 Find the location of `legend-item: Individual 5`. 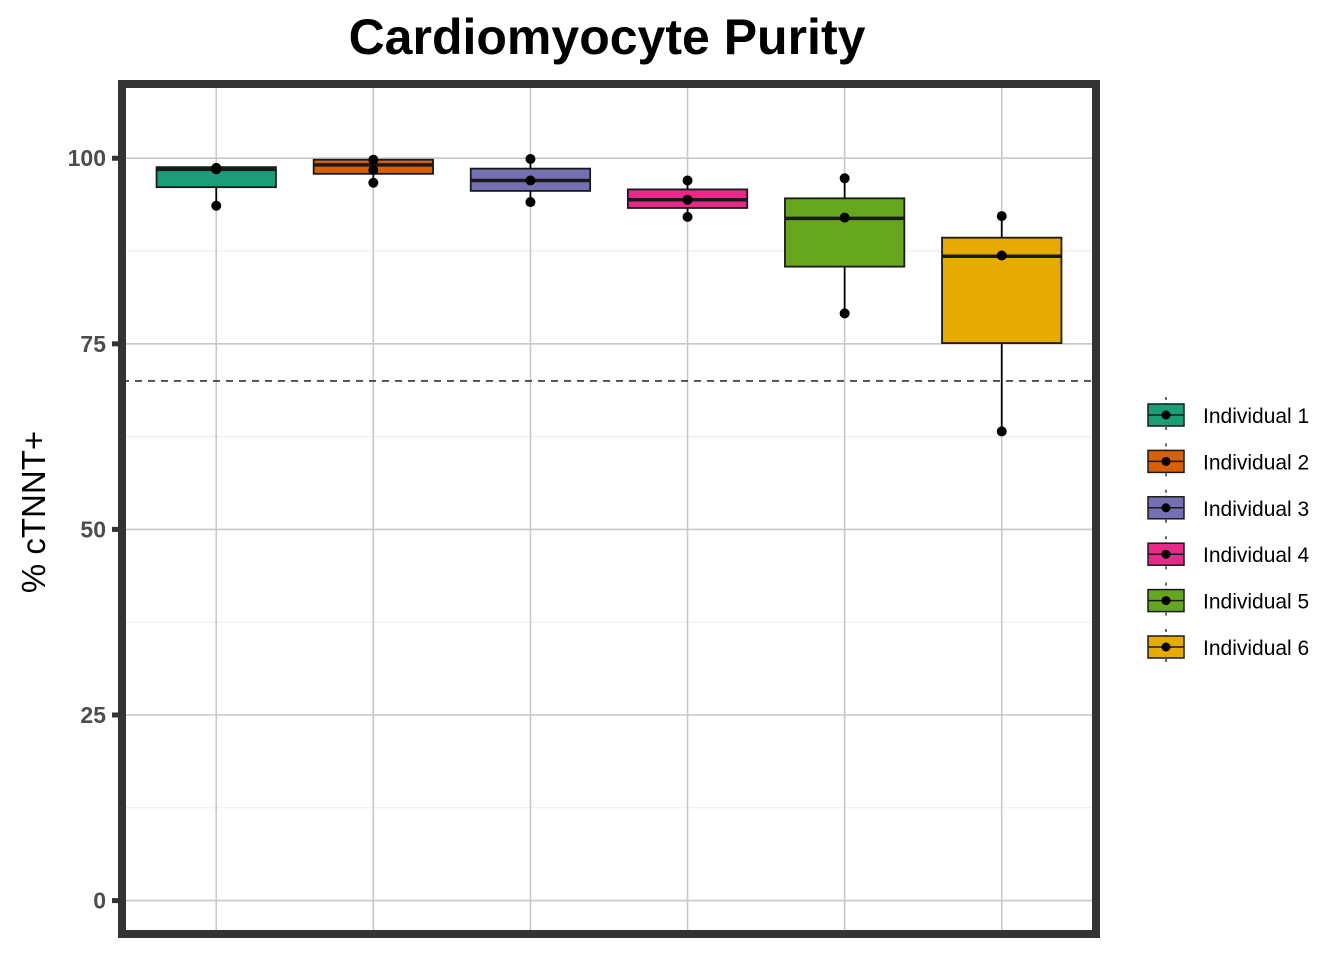

legend-item: Individual 5 is located at coordinates (1228, 600).